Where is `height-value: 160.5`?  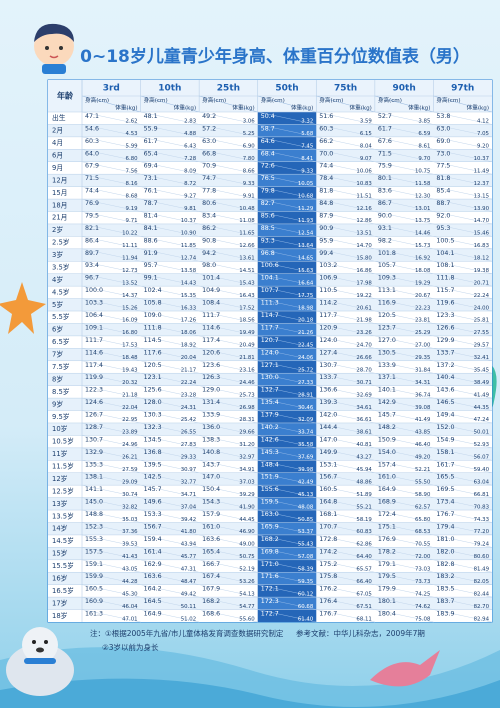 height-value: 160.5 is located at coordinates (328, 489).